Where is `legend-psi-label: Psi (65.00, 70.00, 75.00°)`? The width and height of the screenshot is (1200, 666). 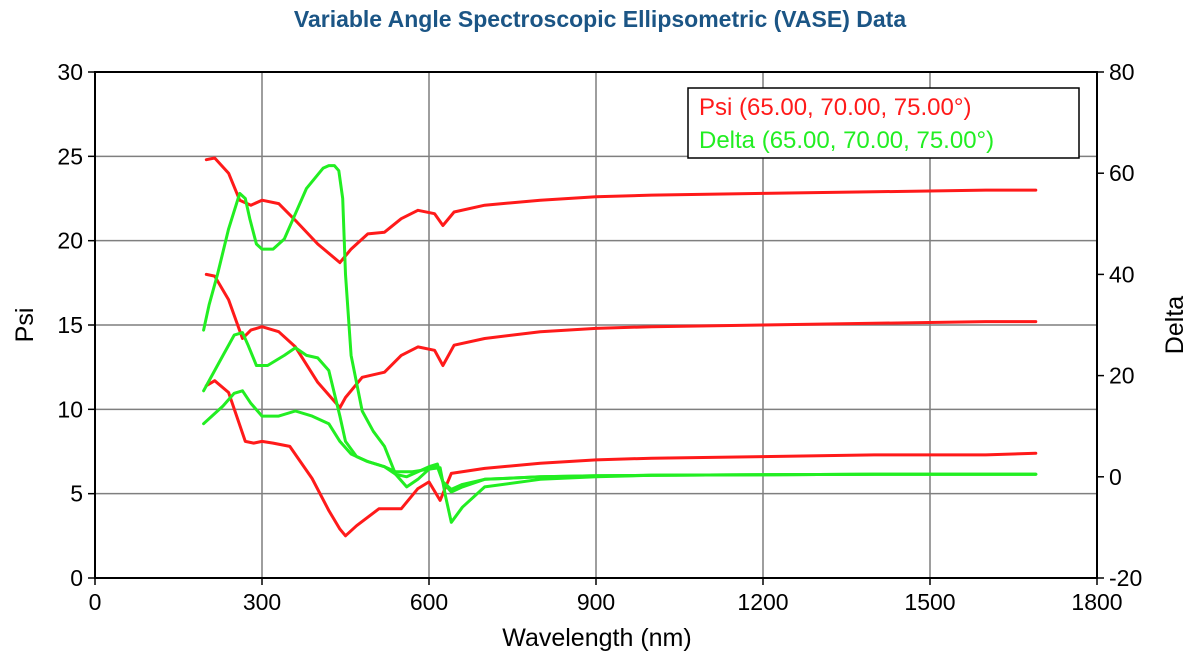
legend-psi-label: Psi (65.00, 70.00, 75.00°) is located at coordinates (835, 107).